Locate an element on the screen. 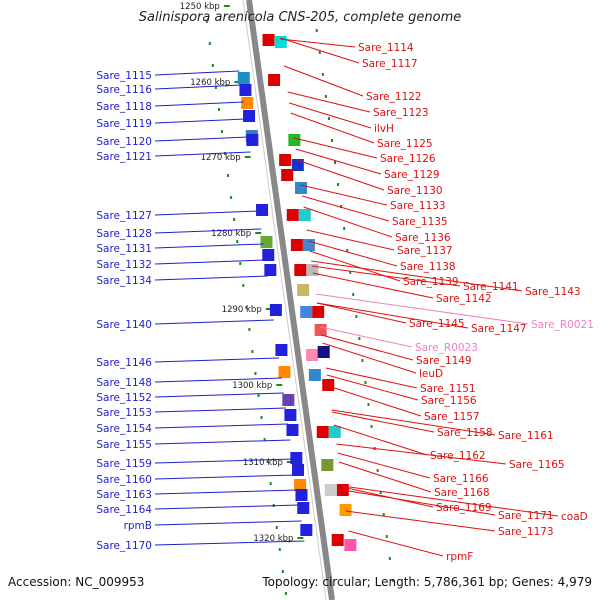 The image size is (600, 600). gene-label-Sare_1151: Sare_1151 is located at coordinates (448, 389).